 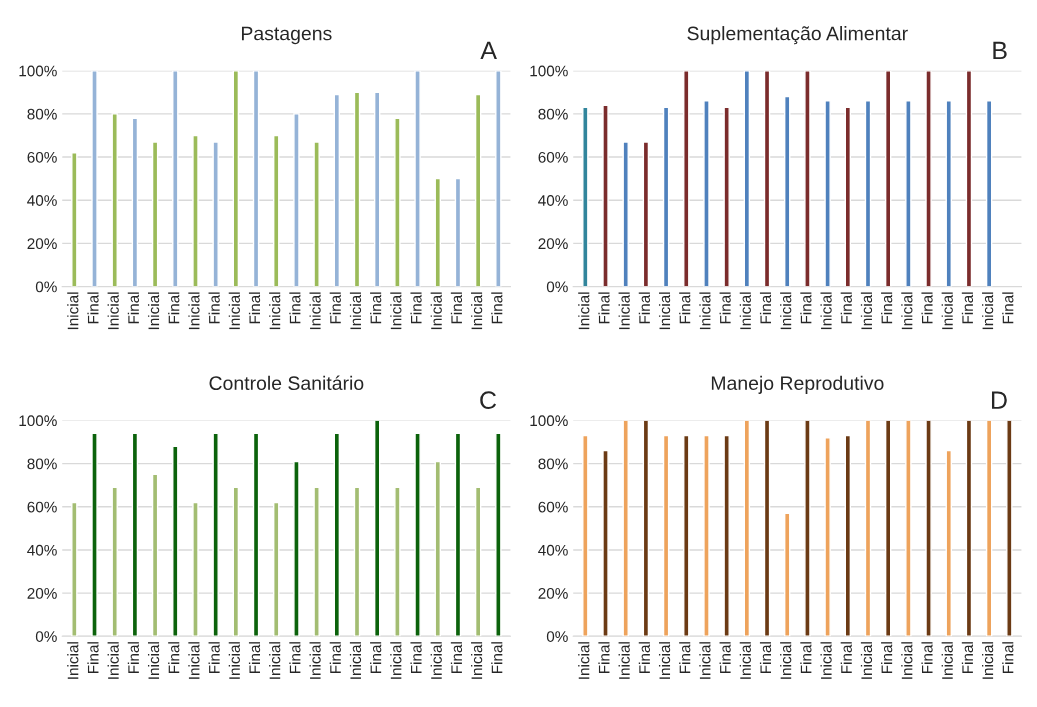 I want to click on text: A, so click(x=488, y=50).